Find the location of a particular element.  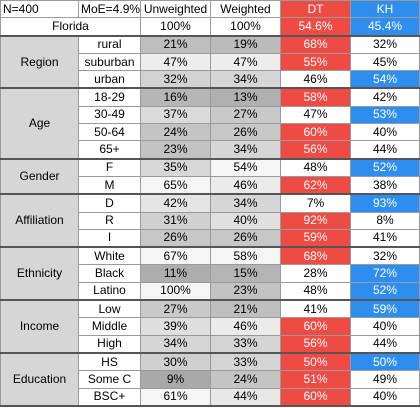

value-cell: 54% is located at coordinates (385, 80).